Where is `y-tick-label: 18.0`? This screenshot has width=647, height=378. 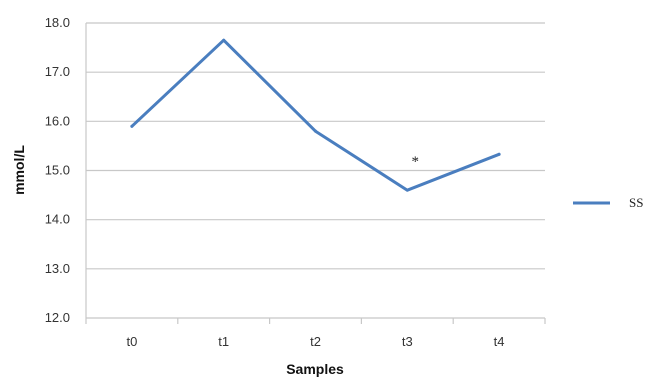 y-tick-label: 18.0 is located at coordinates (57, 22).